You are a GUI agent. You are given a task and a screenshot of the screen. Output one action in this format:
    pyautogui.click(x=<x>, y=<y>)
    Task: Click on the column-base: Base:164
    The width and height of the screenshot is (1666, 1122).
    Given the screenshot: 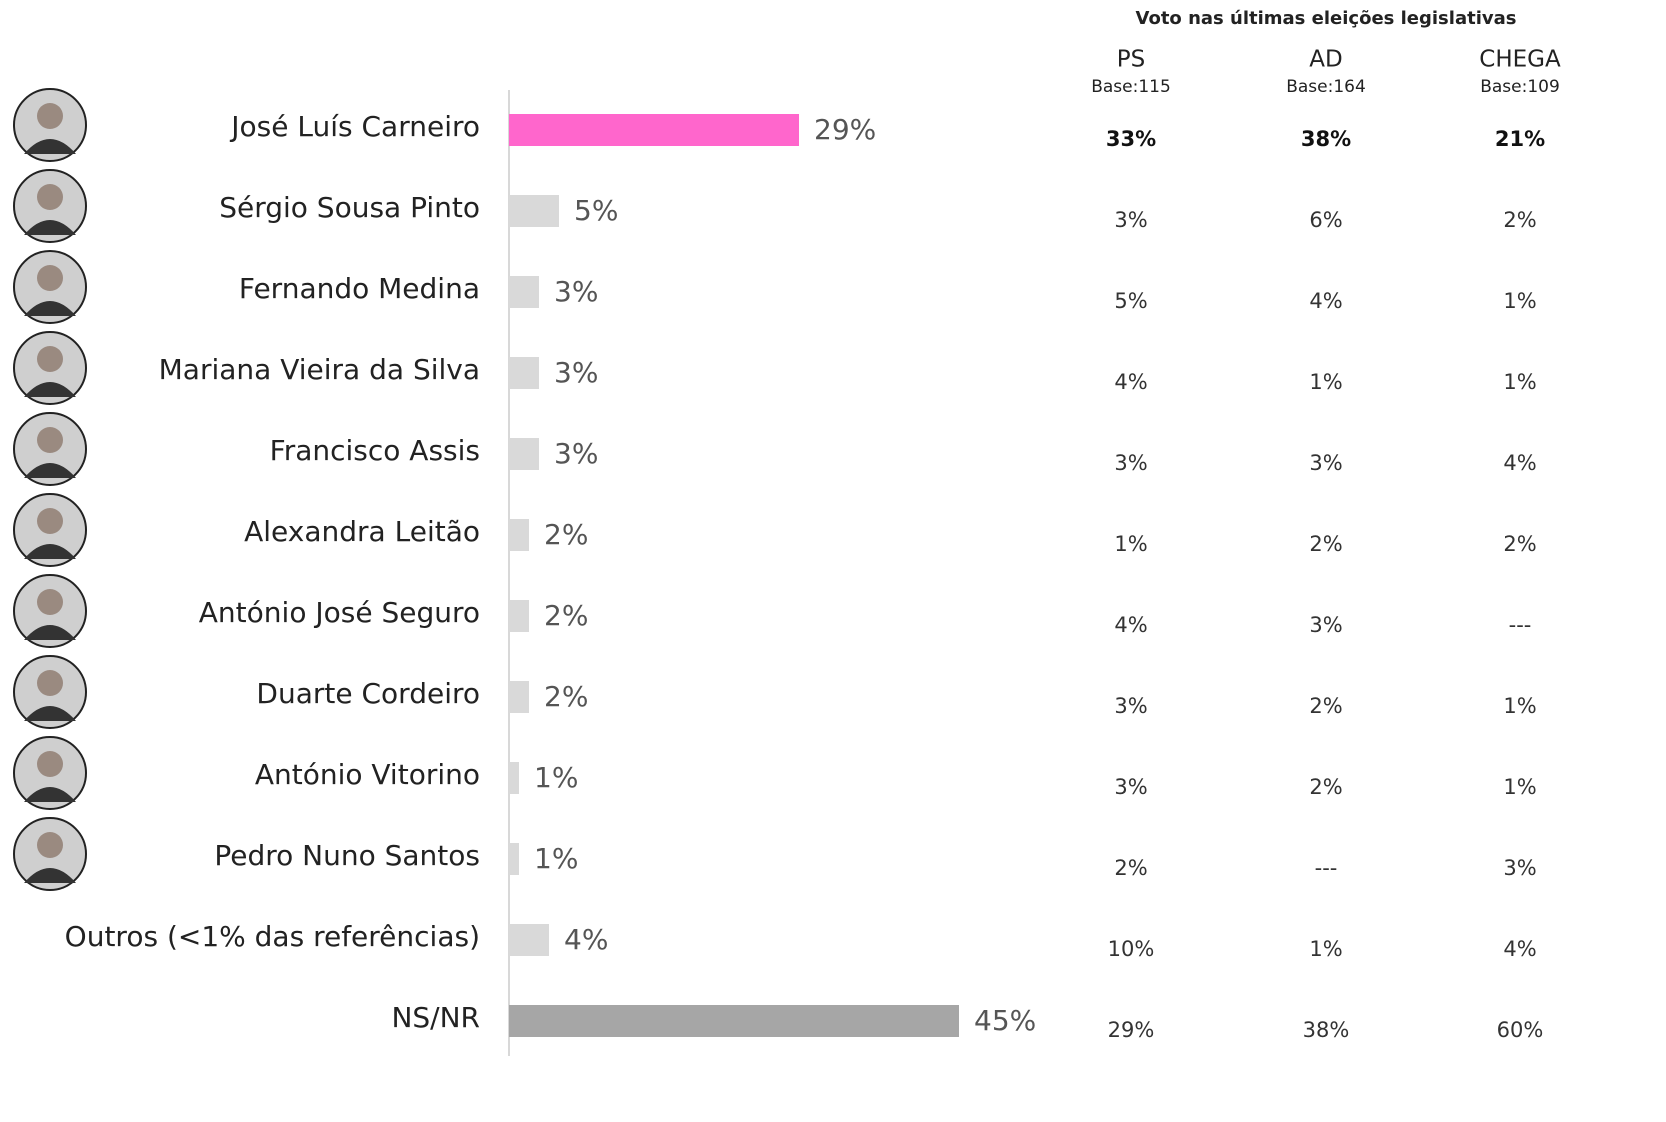 What is the action you would take?
    pyautogui.click(x=1326, y=87)
    